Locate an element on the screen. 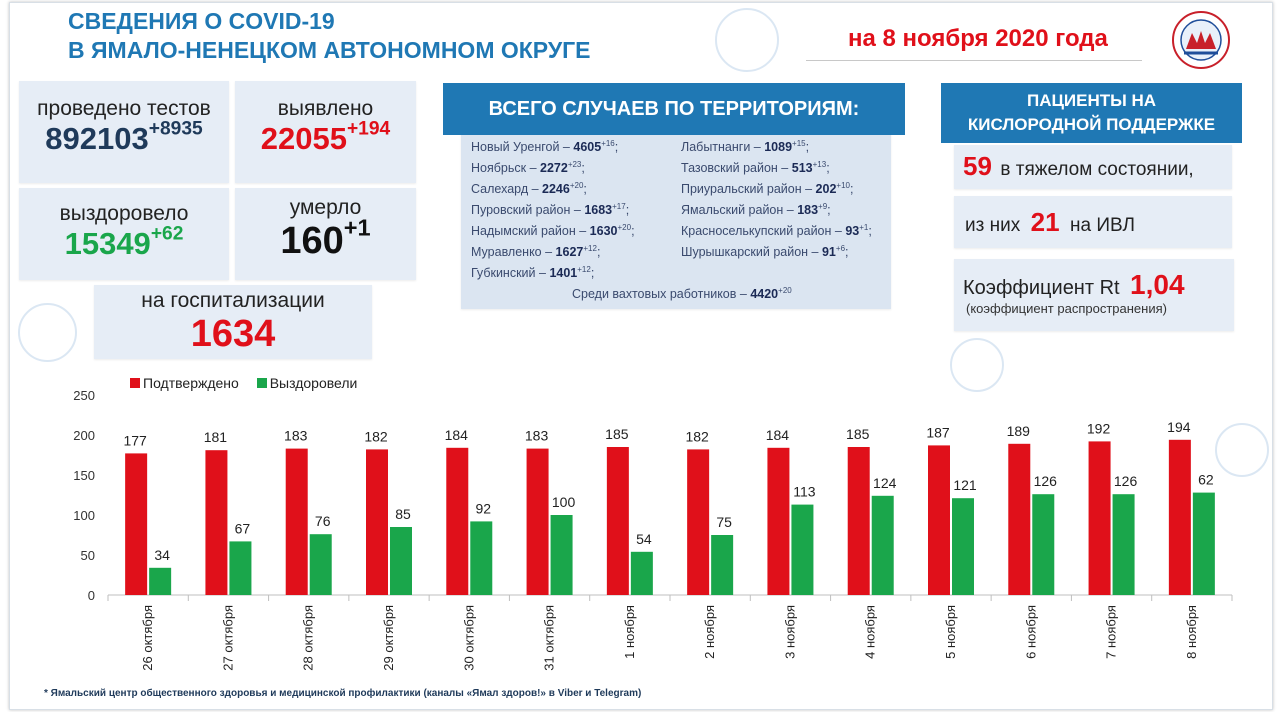 The width and height of the screenshot is (1280, 712). title-line-2: В ЯМАЛО-НЕНЕЦКОМ АВТОНОМНОМ ОКРУГЕ is located at coordinates (329, 50).